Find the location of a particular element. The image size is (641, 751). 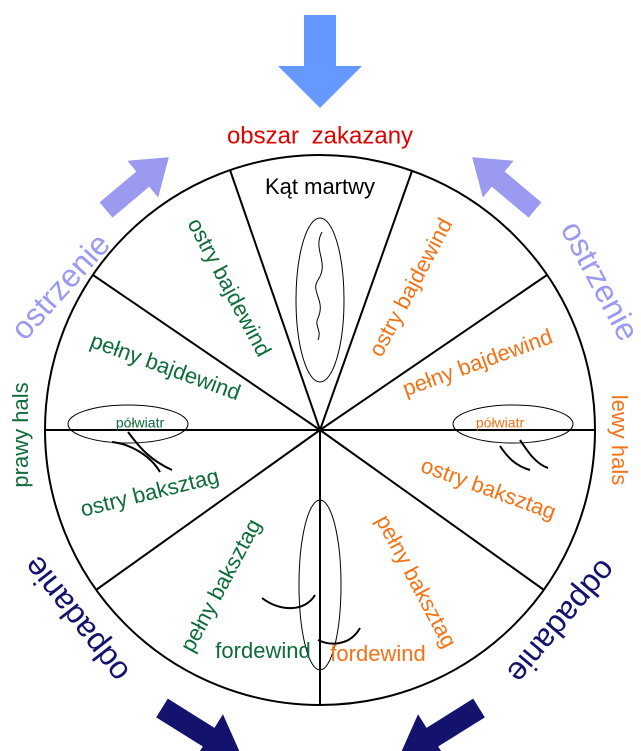

luff-arrow-left is located at coordinates (134, 187).